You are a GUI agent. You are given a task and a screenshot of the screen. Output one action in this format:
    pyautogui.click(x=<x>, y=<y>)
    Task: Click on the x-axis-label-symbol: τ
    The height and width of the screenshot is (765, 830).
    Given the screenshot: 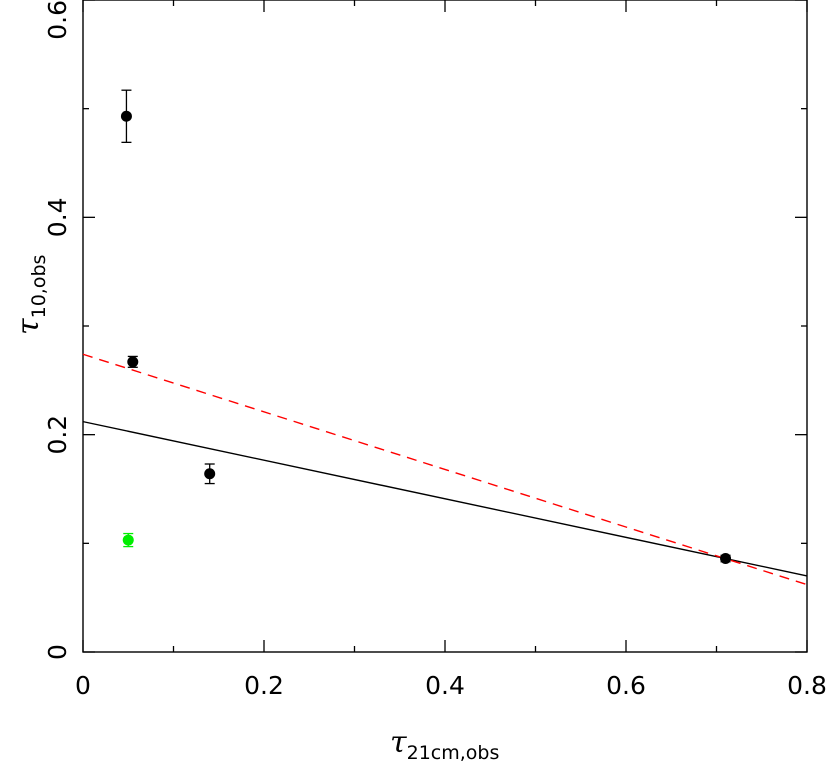 What is the action you would take?
    pyautogui.click(x=398, y=742)
    